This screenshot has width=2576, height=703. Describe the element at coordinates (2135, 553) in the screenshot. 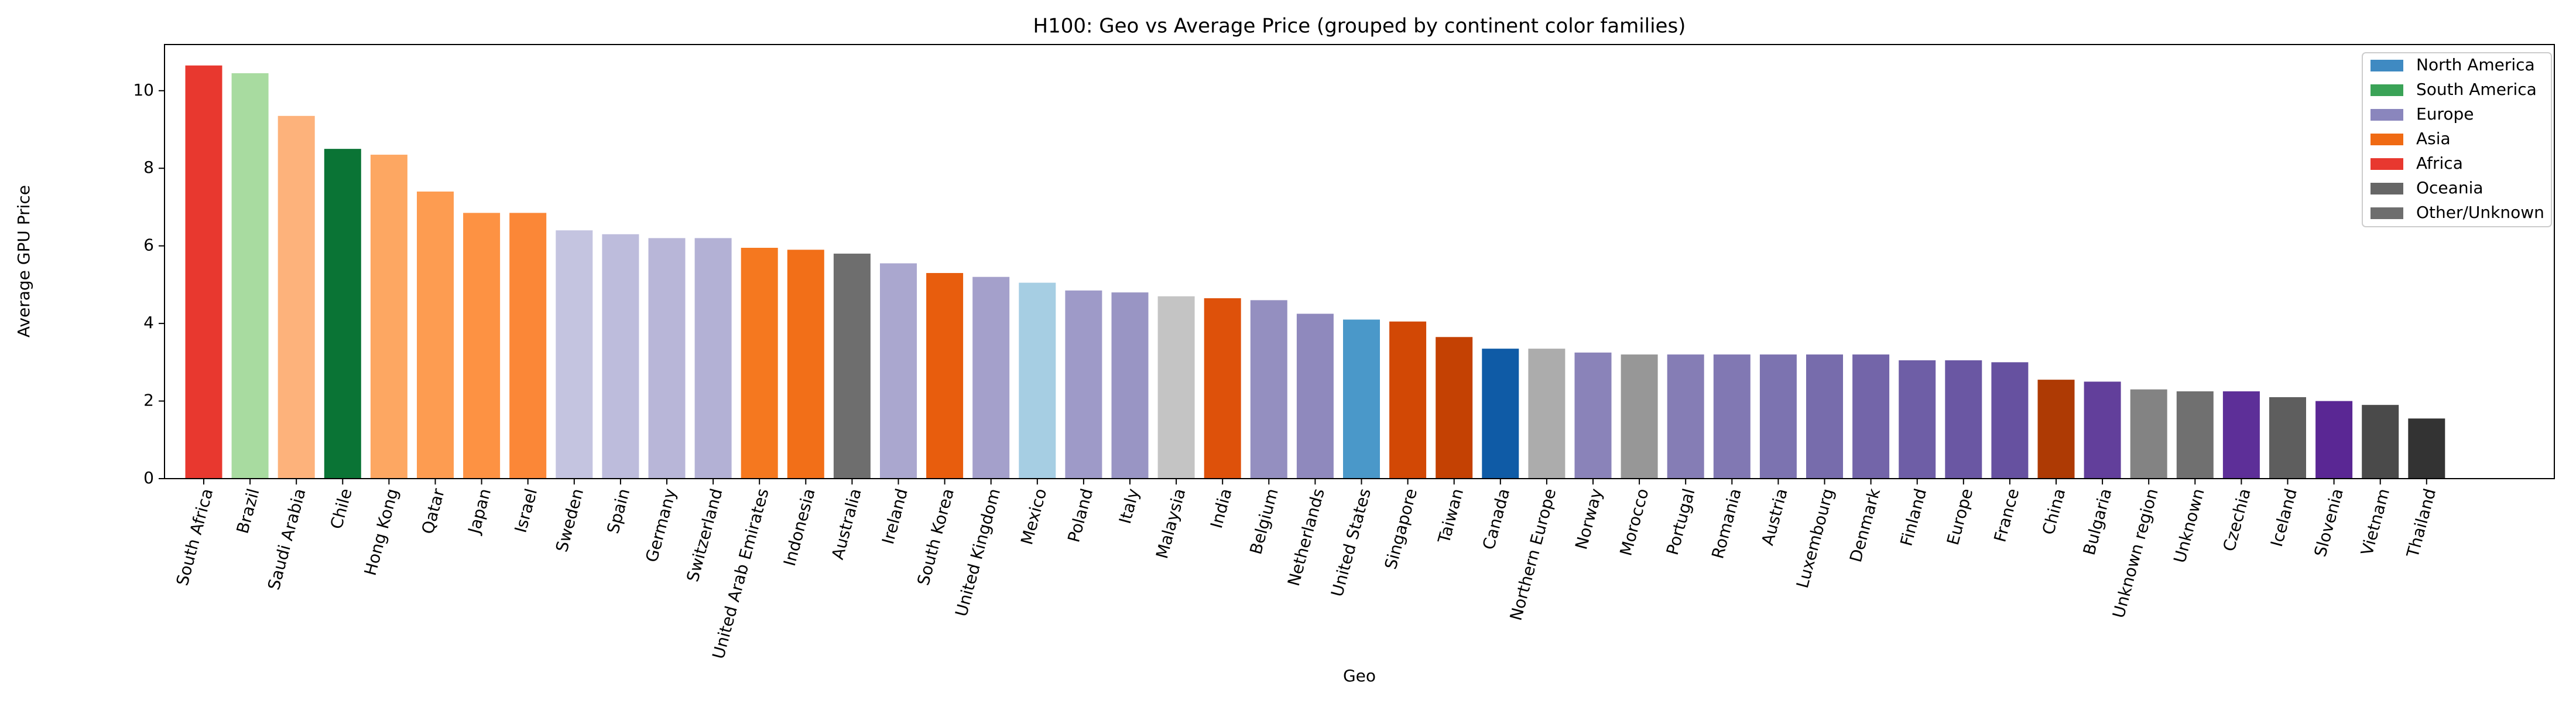

I see `x-tick-label: Unknown region` at that location.